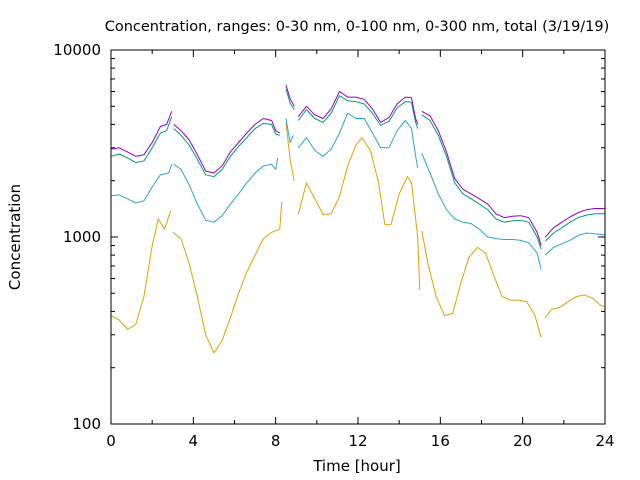  Describe the element at coordinates (276, 441) in the screenshot. I see `x-tick-label: 8` at that location.